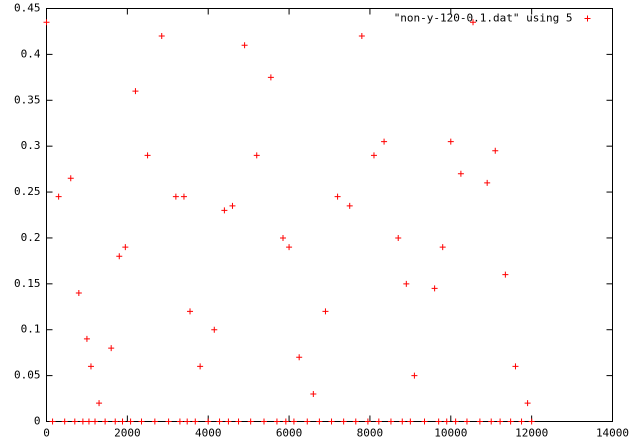 This screenshot has height=445, width=633. What do you see at coordinates (31, 329) in the screenshot?
I see `y-tick-label: 0.1` at bounding box center [31, 329].